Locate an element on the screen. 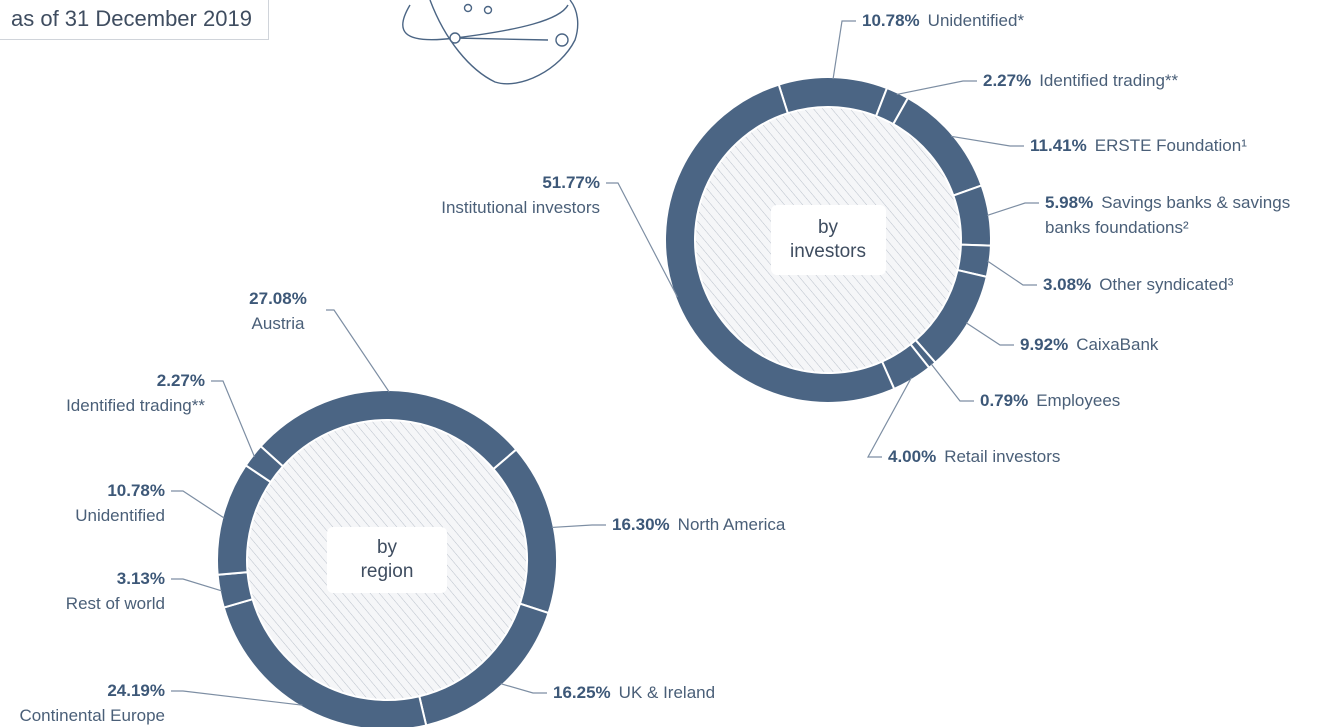 This screenshot has width=1322, height=728. center-label: by investors is located at coordinates (828, 239).